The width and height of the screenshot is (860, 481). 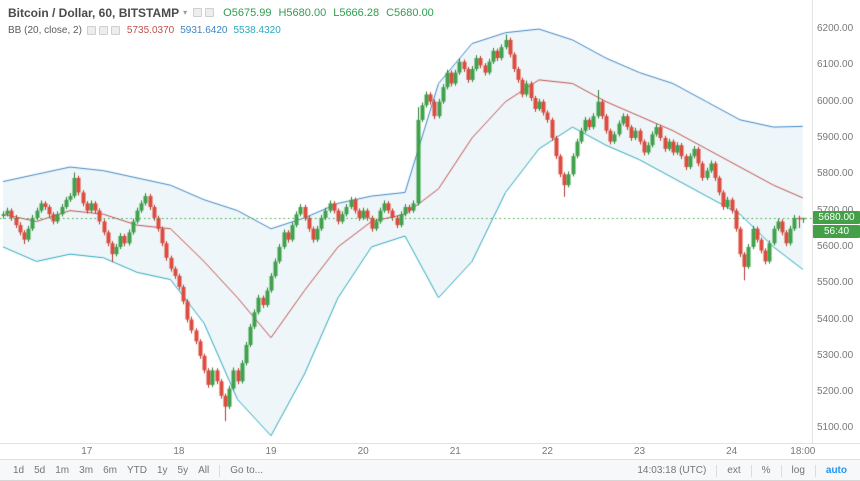 What do you see at coordinates (836, 217) in the screenshot?
I see `last-price-tag: 5680.00` at bounding box center [836, 217].